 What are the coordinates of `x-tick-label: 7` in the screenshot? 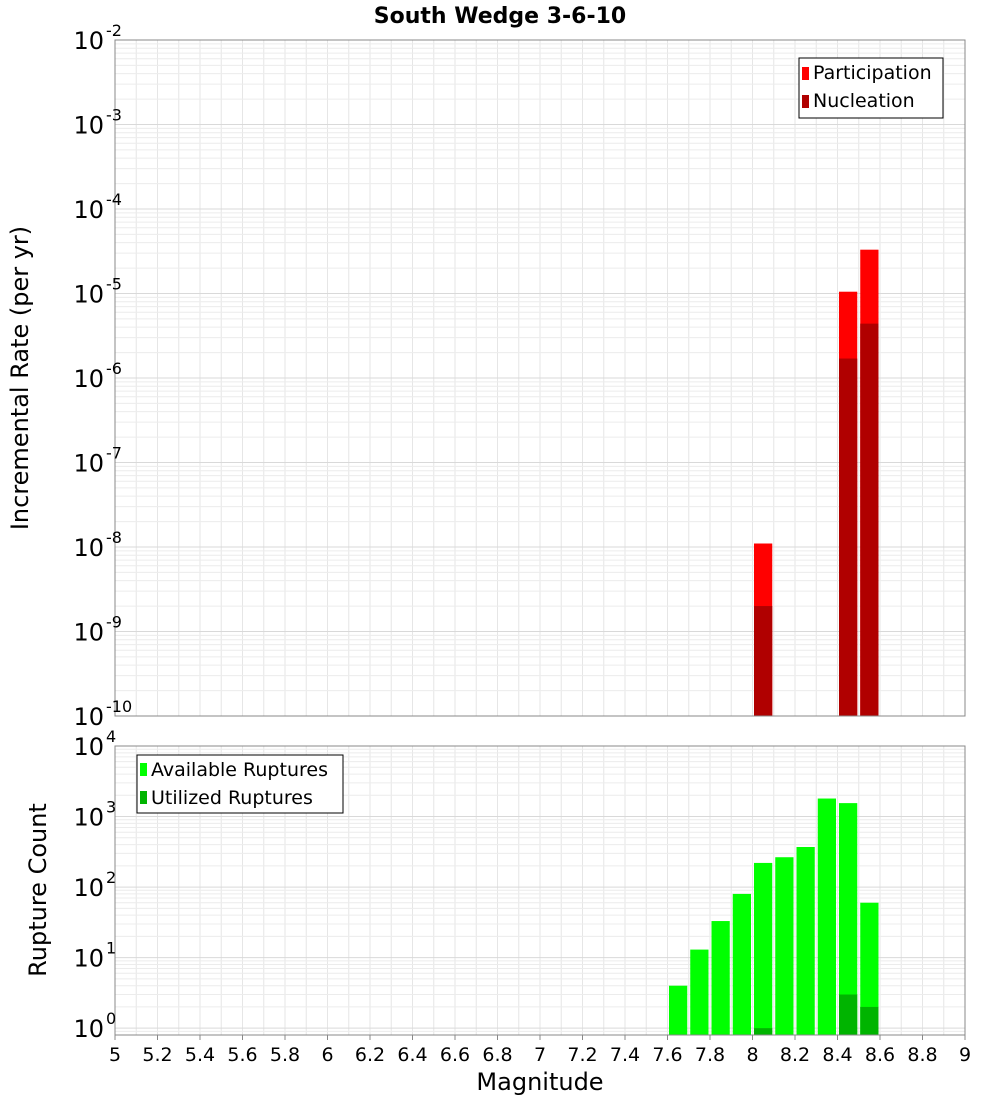 It's located at (540, 1055).